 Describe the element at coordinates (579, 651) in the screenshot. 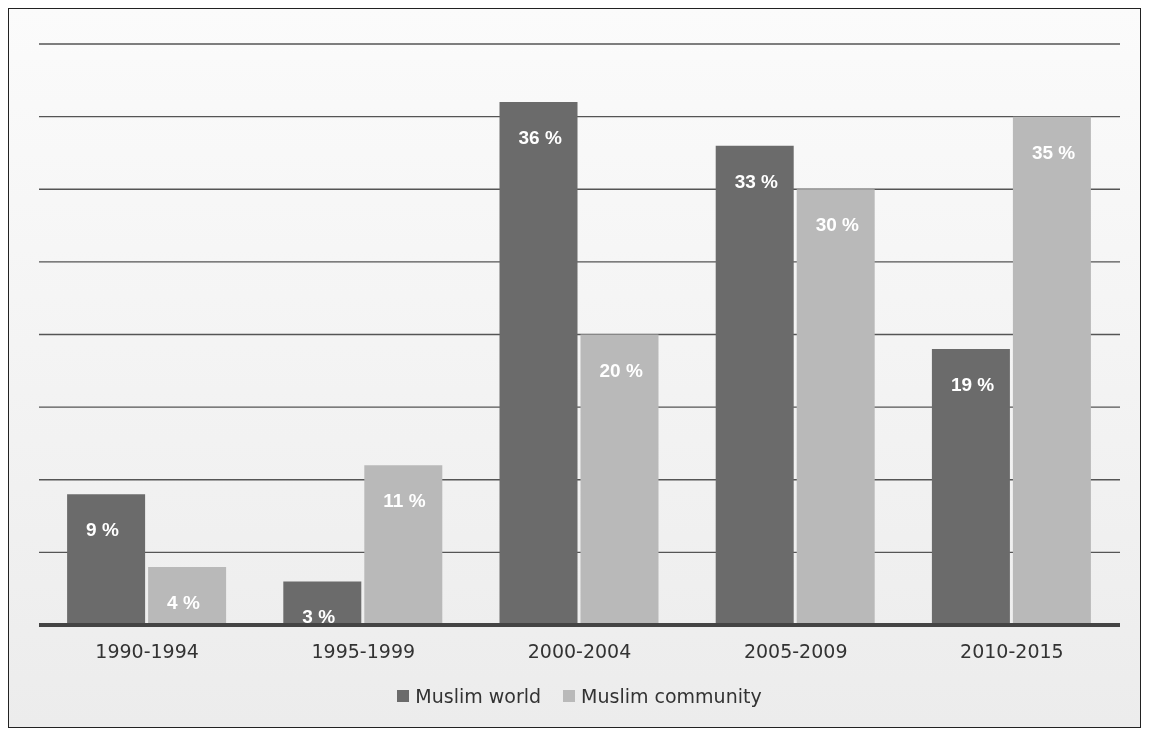

I see `x-tick-label: 2000-2004` at that location.